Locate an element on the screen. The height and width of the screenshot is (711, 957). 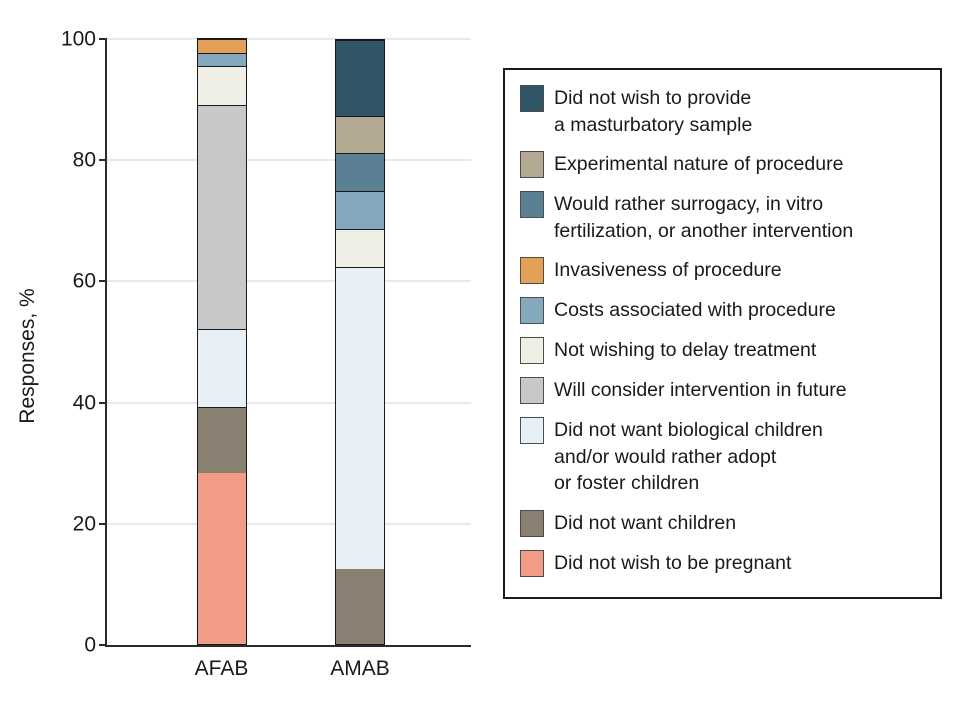
legend-label-line: Would rather surrogacy, in vitro is located at coordinates (689, 204).